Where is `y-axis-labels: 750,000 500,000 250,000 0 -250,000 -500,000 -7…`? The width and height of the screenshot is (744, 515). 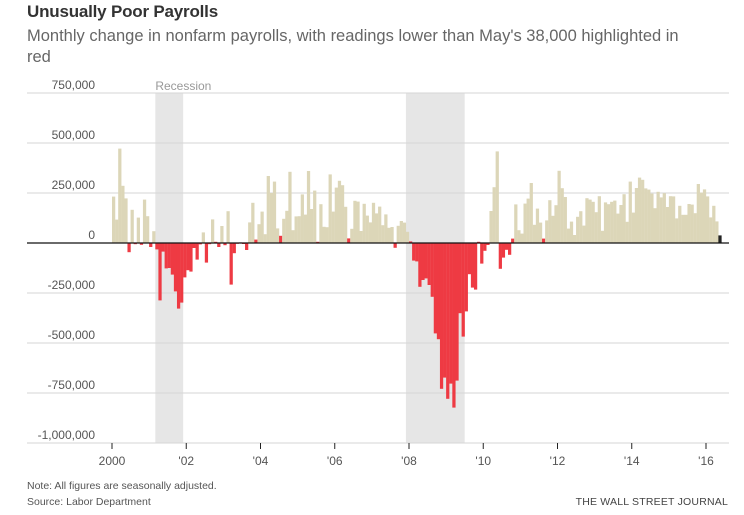 y-axis-labels: 750,000 500,000 250,000 0 -250,000 -500,000 -7… is located at coordinates (67, 260).